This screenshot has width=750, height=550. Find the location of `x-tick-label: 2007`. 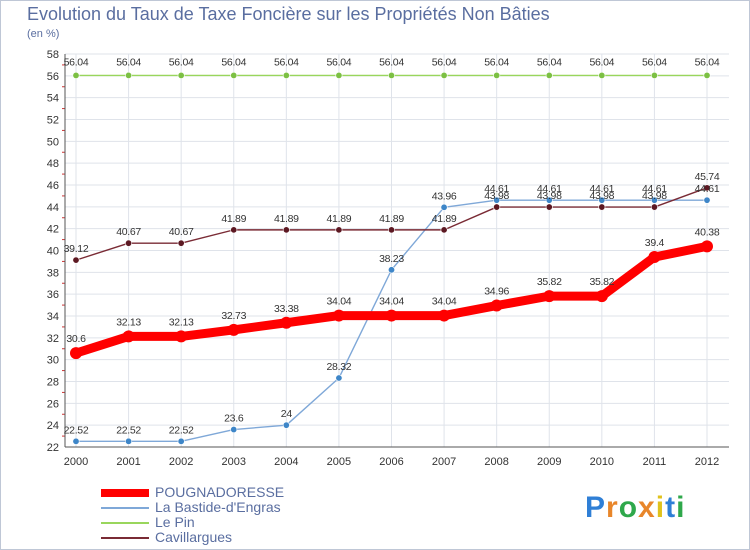

x-tick-label: 2007 is located at coordinates (444, 462).